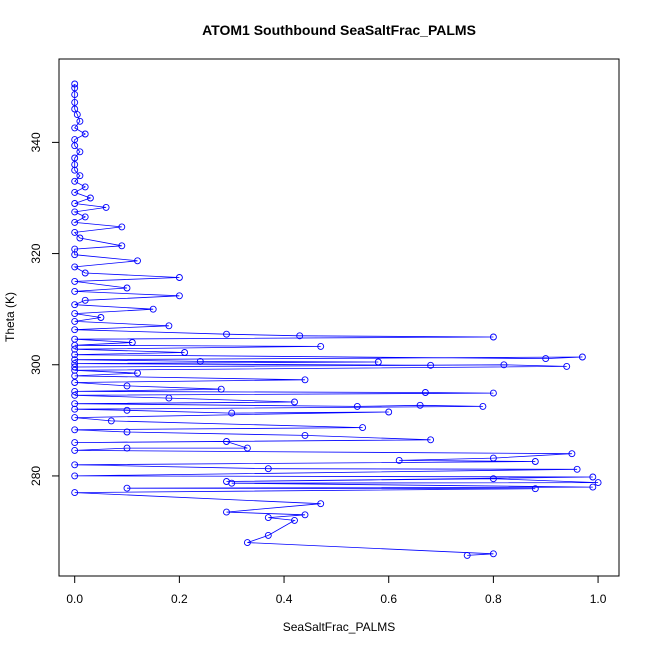 This screenshot has width=650, height=650. Describe the element at coordinates (284, 599) in the screenshot. I see `x-tick-label: 0.4` at that location.